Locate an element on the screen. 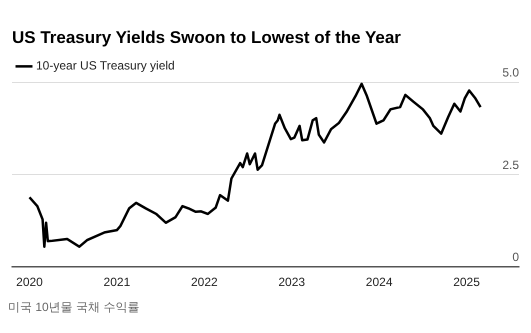 The width and height of the screenshot is (531, 333). x-tick-label: 2020 is located at coordinates (30, 282).